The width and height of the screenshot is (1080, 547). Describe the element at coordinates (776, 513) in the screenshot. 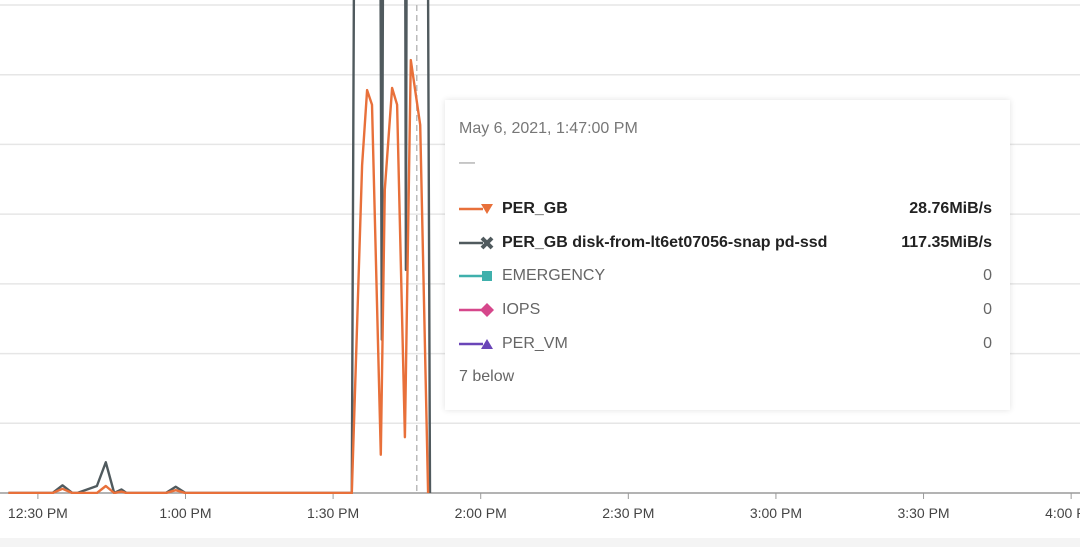

I see `x-tick-label: 3:00 PM` at that location.